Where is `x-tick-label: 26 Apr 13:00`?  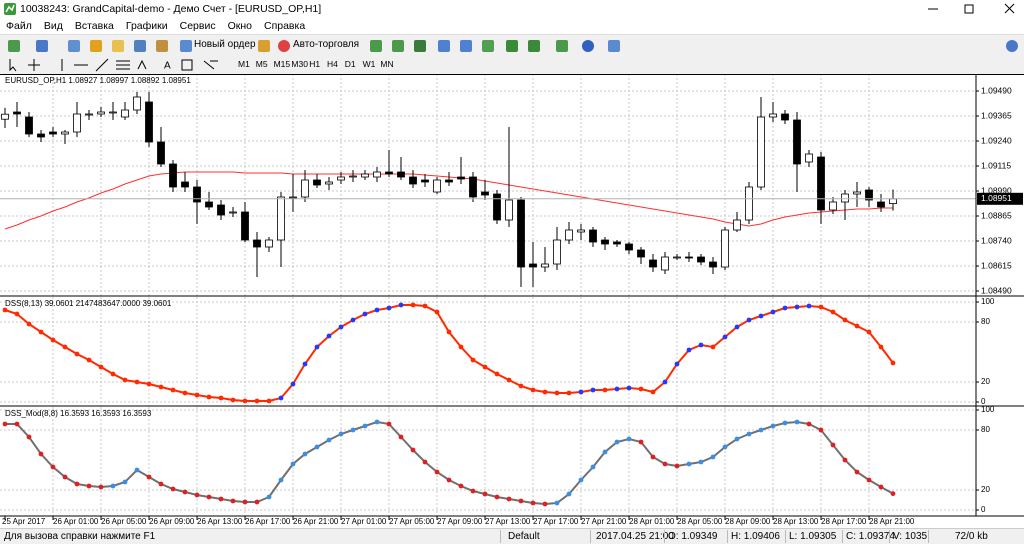 x-tick-label: 26 Apr 13:00 is located at coordinates (220, 521).